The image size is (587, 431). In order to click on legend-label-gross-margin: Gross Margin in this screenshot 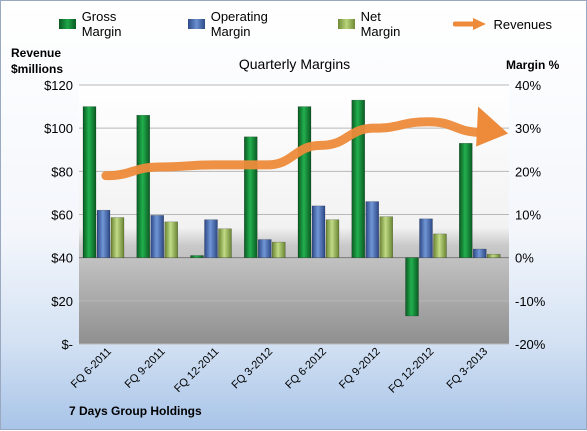, I will do `click(101, 24)`.